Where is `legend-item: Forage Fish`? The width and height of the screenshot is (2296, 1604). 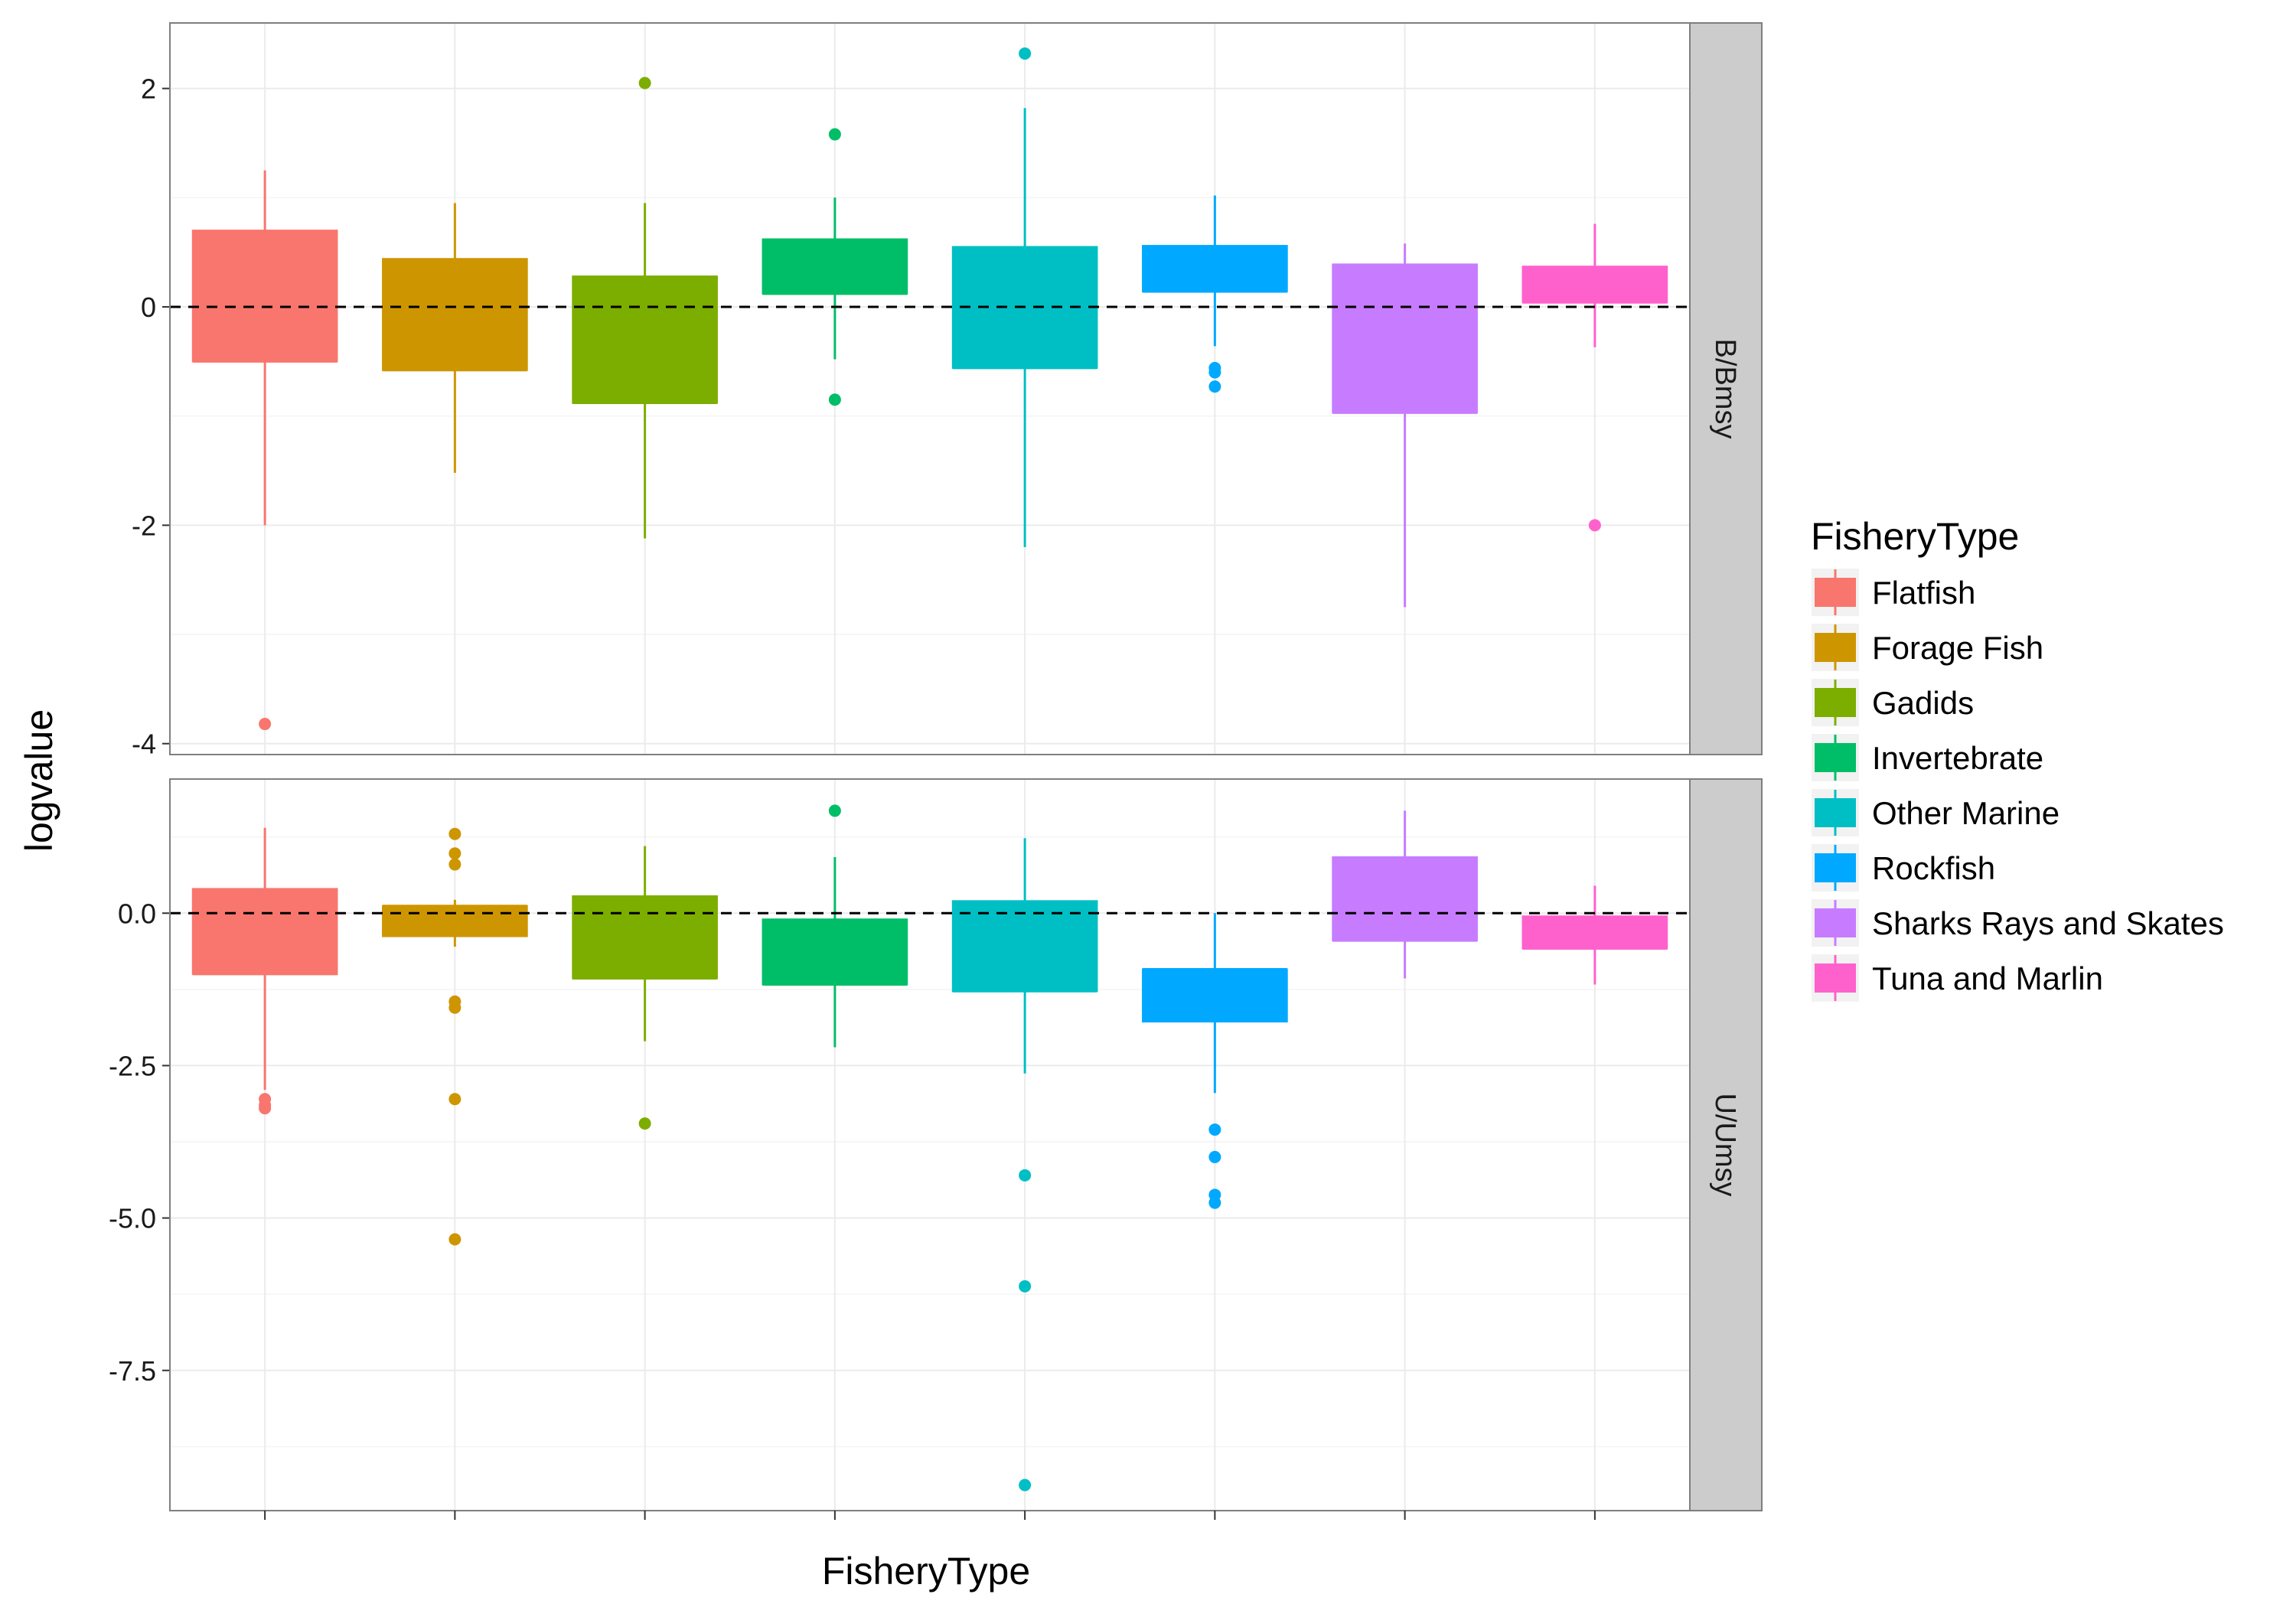
legend-item: Forage Fish is located at coordinates (1926, 648).